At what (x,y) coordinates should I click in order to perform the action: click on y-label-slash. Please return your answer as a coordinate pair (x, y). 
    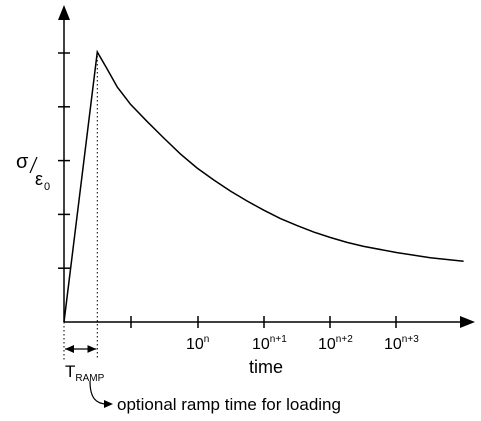
    Looking at the image, I should click on (33, 165).